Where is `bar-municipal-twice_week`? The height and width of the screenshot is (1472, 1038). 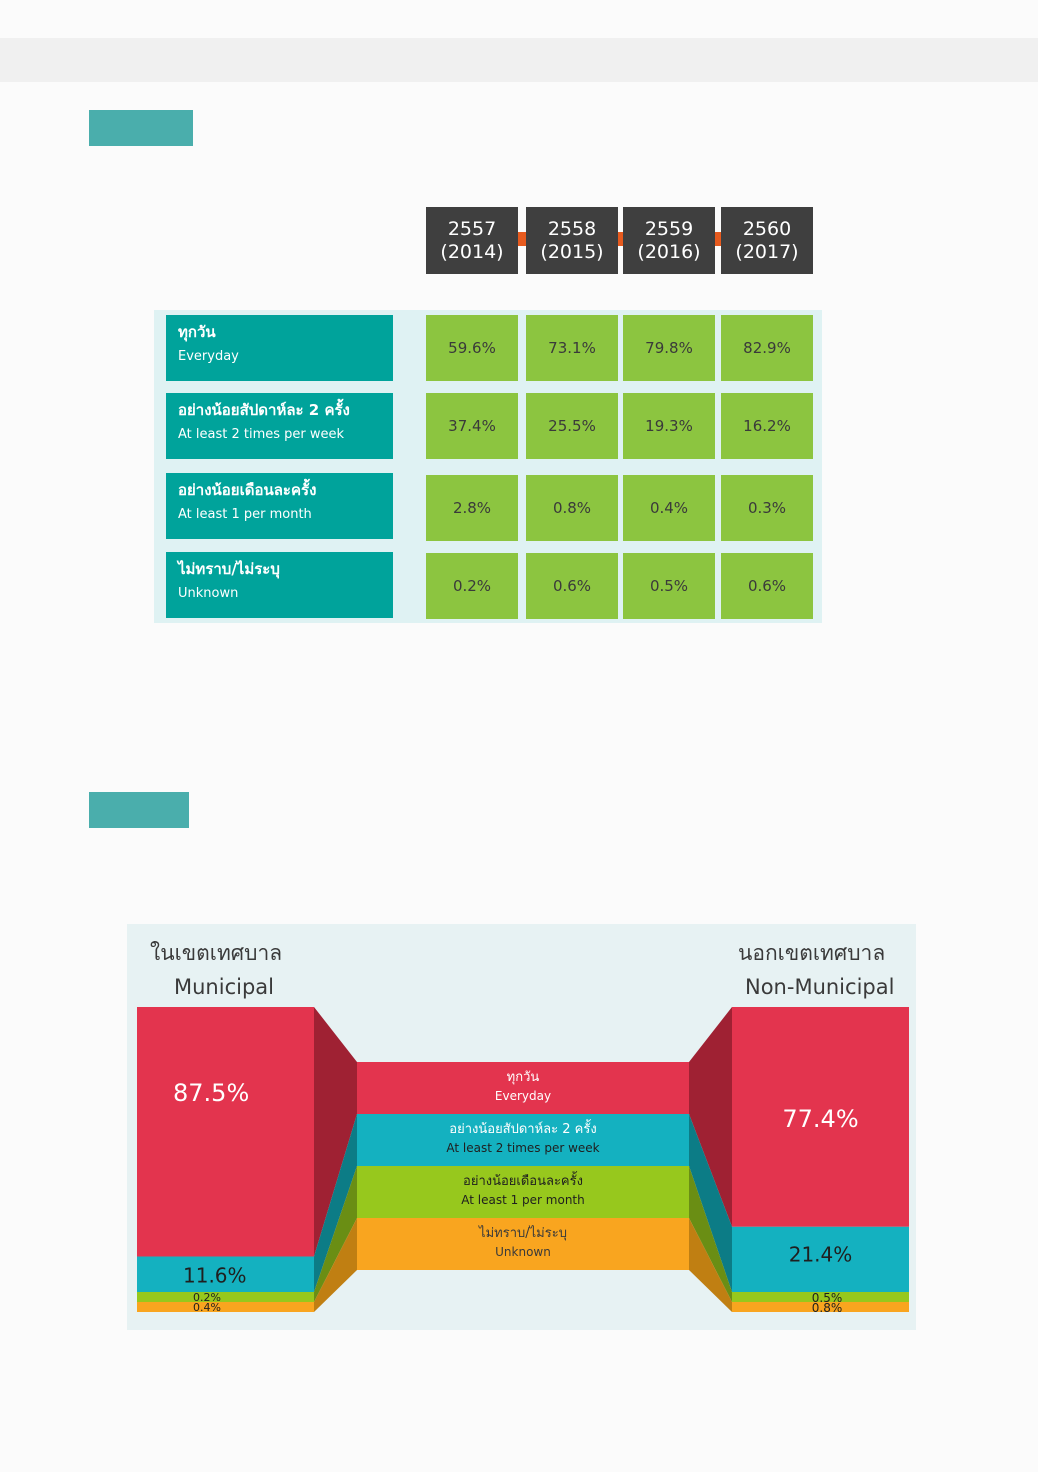 bar-municipal-twice_week is located at coordinates (225, 1274).